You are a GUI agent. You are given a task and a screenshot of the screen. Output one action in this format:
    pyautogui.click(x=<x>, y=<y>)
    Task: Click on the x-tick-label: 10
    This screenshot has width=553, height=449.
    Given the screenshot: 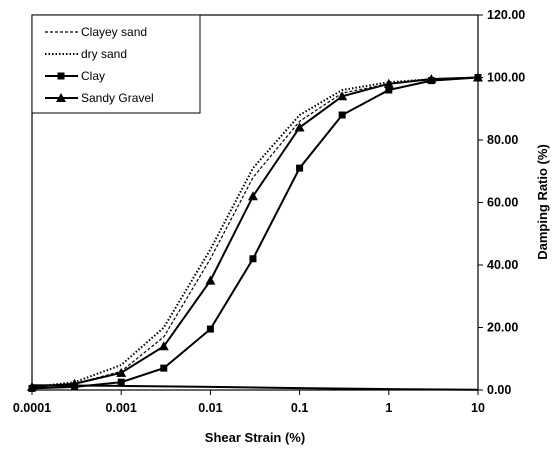 What is the action you would take?
    pyautogui.click(x=478, y=408)
    